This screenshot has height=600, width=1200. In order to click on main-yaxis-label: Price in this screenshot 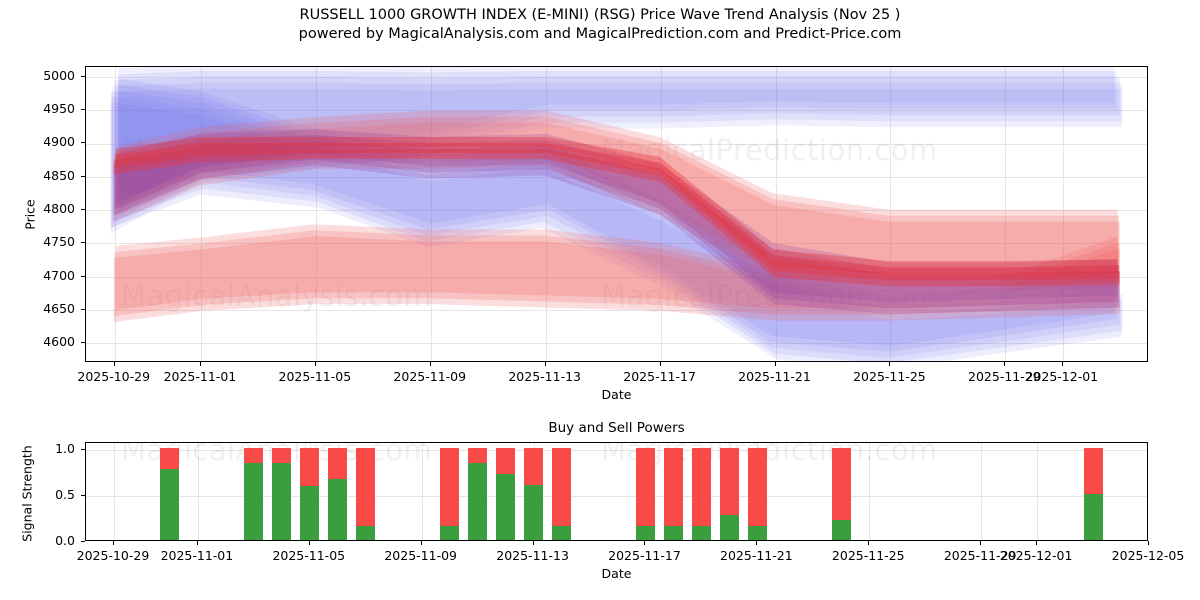, I will do `click(30, 214)`.